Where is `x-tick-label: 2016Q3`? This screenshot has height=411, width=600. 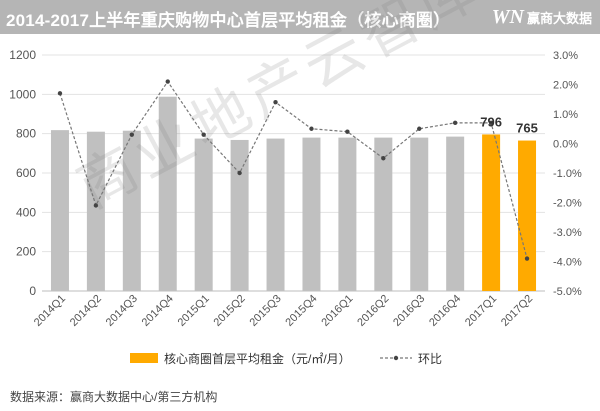 x-tick-label: 2016Q3 is located at coordinates (409, 311).